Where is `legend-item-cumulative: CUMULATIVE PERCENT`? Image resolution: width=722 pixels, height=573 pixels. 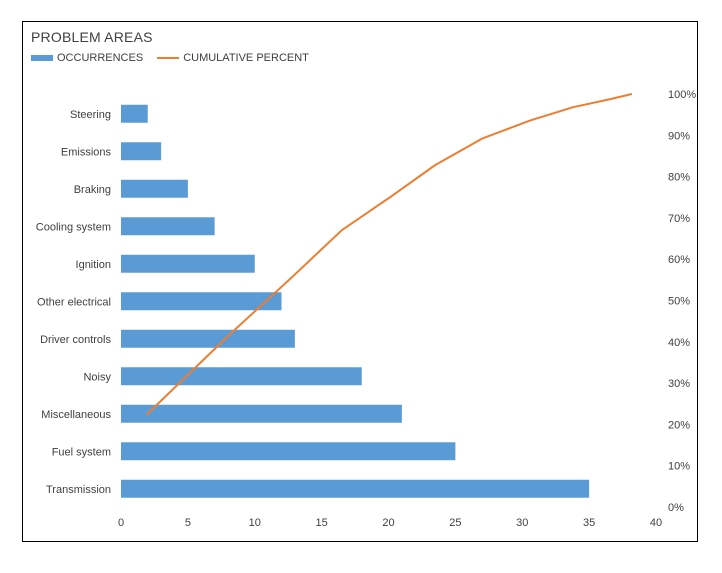
legend-item-cumulative: CUMULATIVE PERCENT is located at coordinates (233, 58).